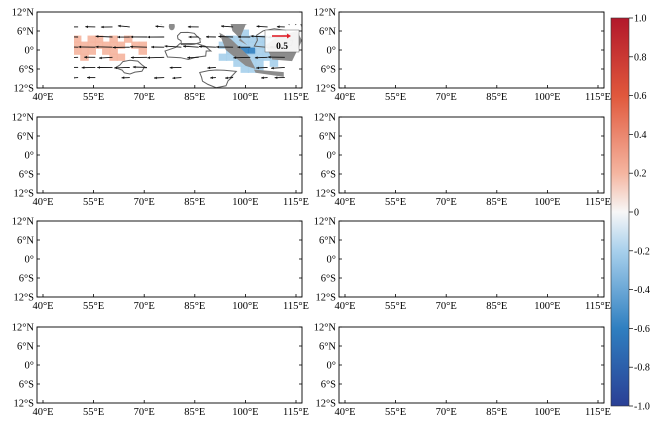 Image resolution: width=650 pixels, height=423 pixels. I want to click on panel-c-lon-tick: 100°E, so click(245, 306).